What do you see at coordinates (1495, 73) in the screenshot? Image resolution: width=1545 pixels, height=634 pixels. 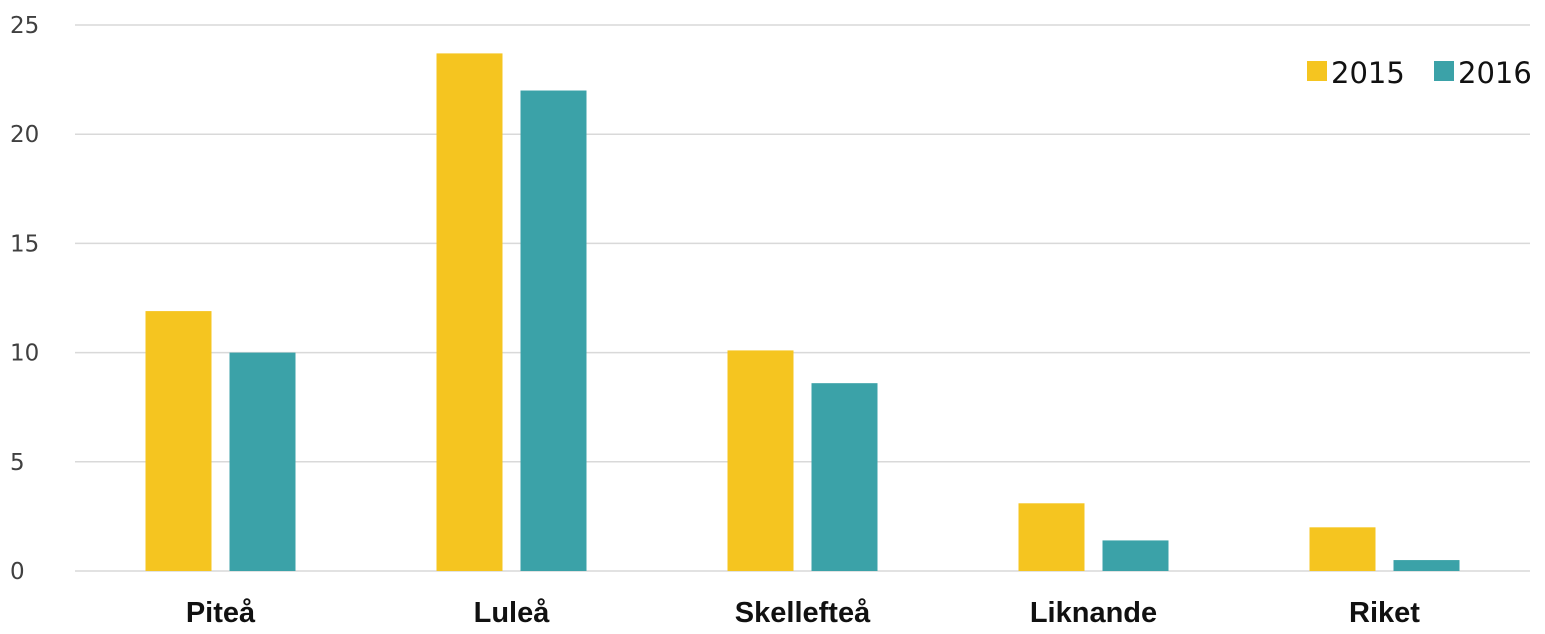 I see `legend-label-2016: 2016` at bounding box center [1495, 73].